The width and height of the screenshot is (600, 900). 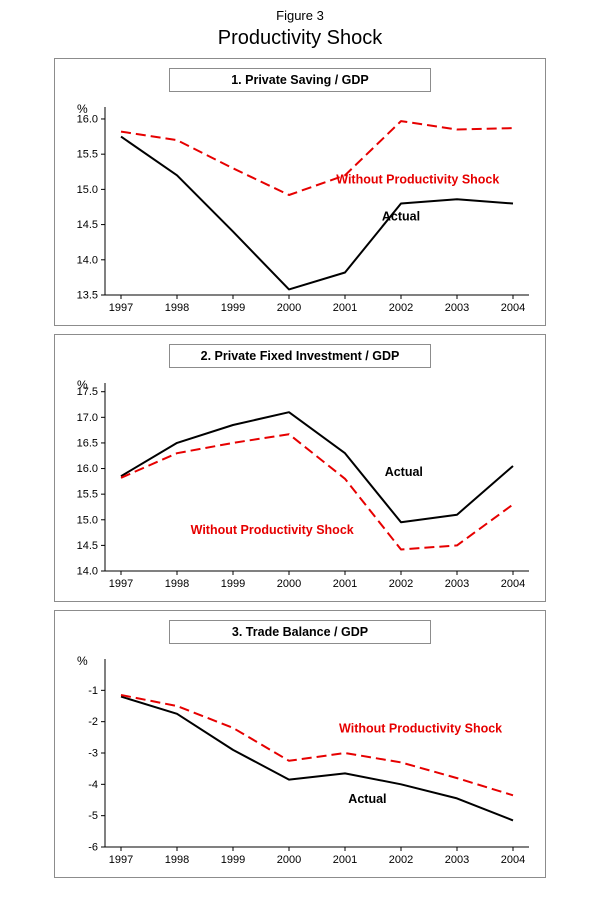 What do you see at coordinates (93, 785) in the screenshot?
I see `y-tick-label: -4` at bounding box center [93, 785].